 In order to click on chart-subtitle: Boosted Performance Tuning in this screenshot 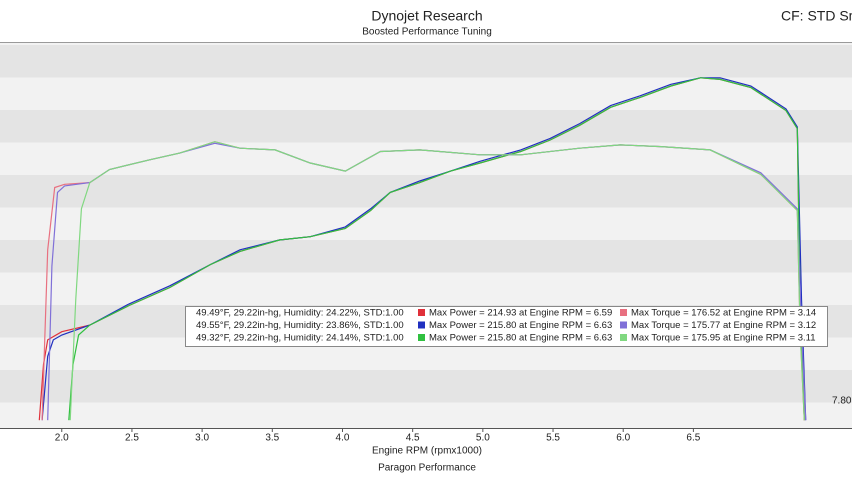, I will do `click(427, 32)`.